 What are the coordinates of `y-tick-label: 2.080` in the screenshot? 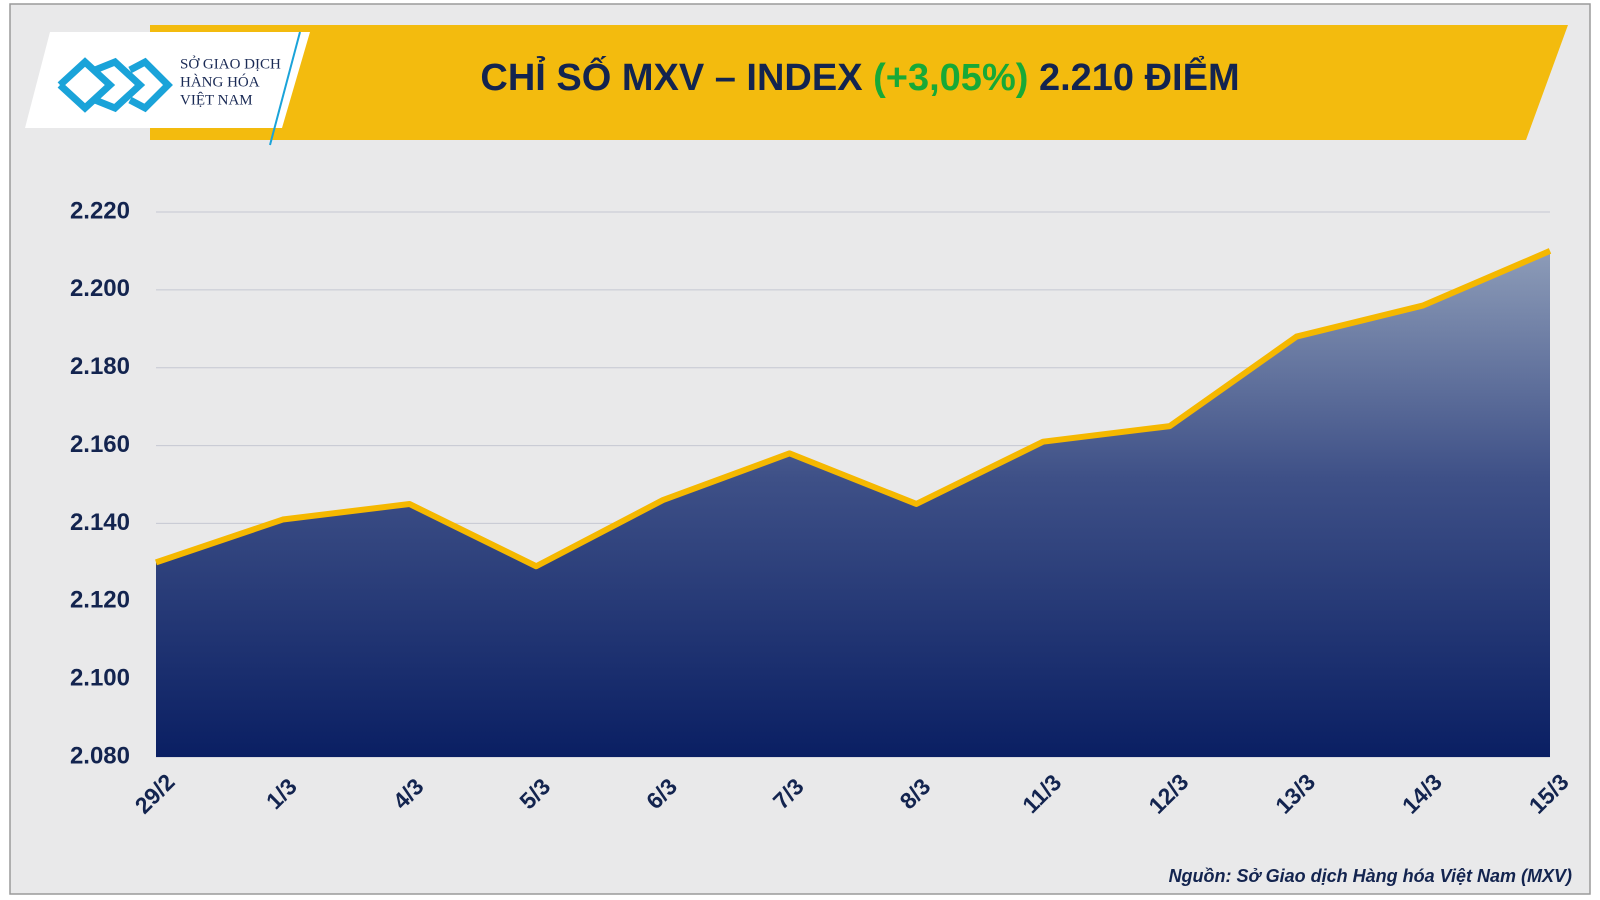 It's located at (100, 755).